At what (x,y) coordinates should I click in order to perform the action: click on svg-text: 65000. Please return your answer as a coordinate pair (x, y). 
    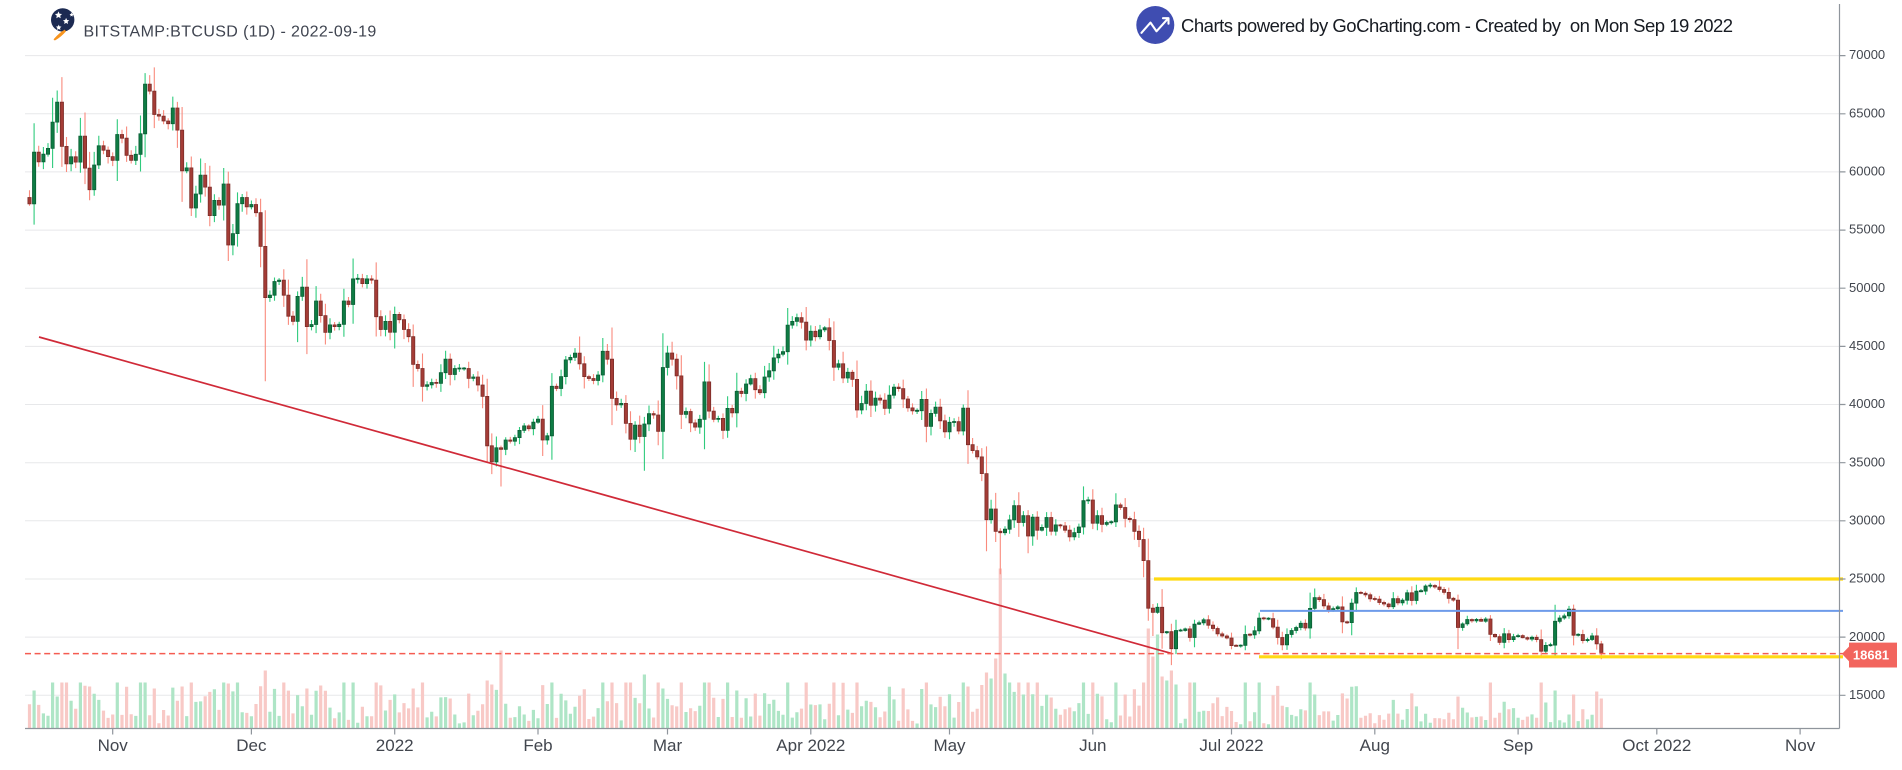
    Looking at the image, I should click on (1867, 112).